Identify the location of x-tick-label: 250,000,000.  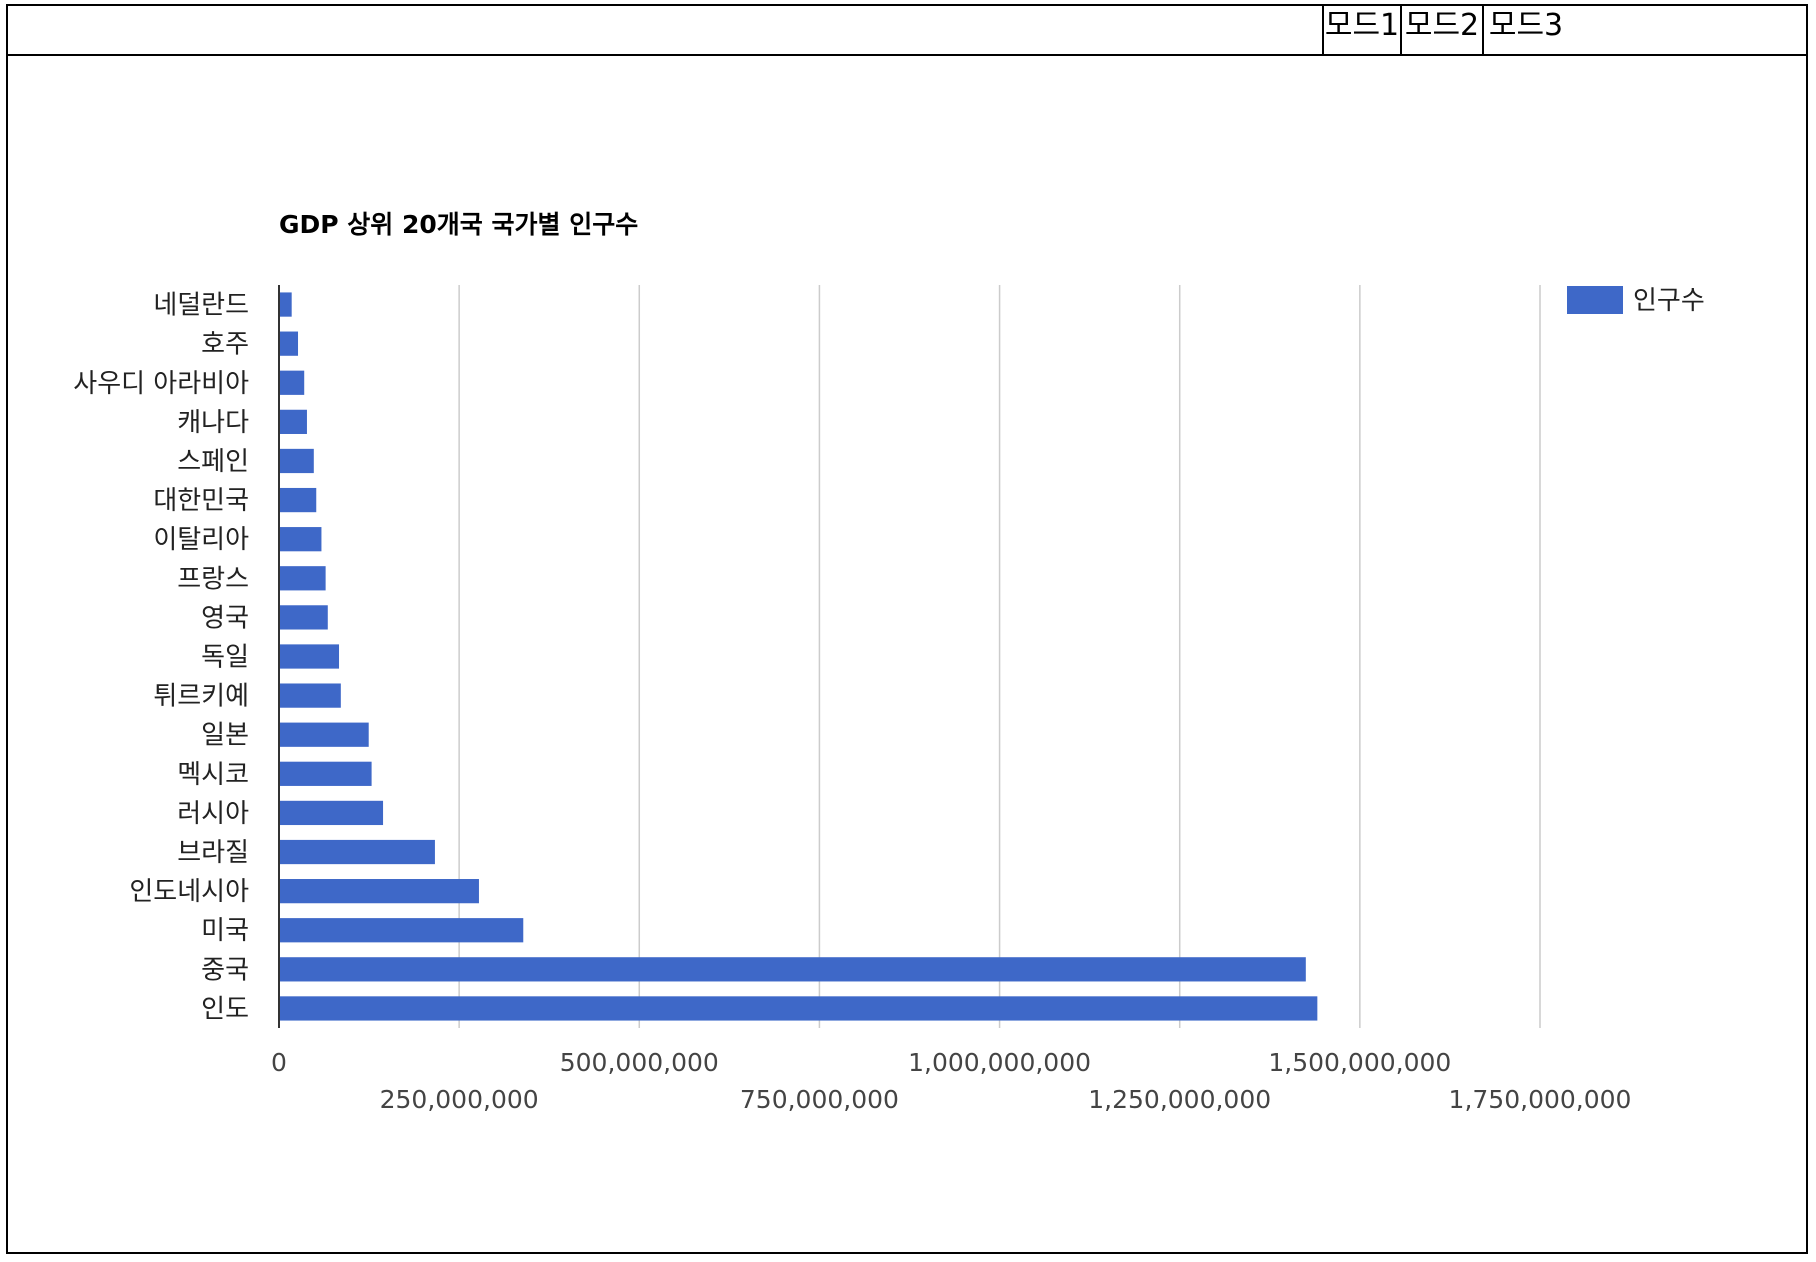
(459, 1099).